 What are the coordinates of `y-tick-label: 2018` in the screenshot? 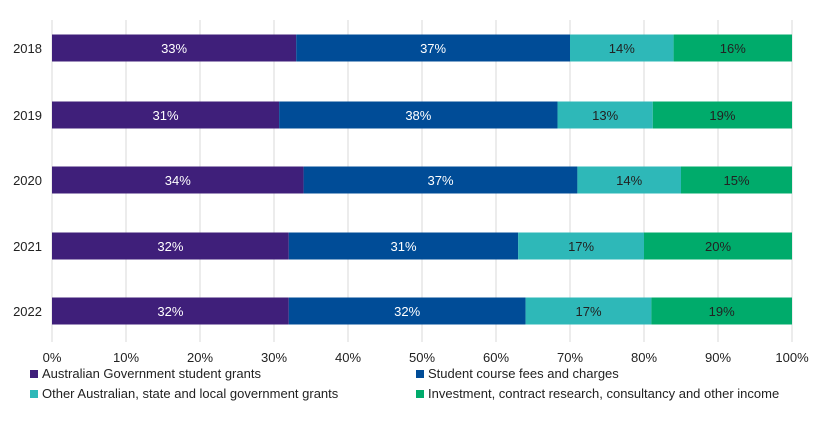 It's located at (27, 48).